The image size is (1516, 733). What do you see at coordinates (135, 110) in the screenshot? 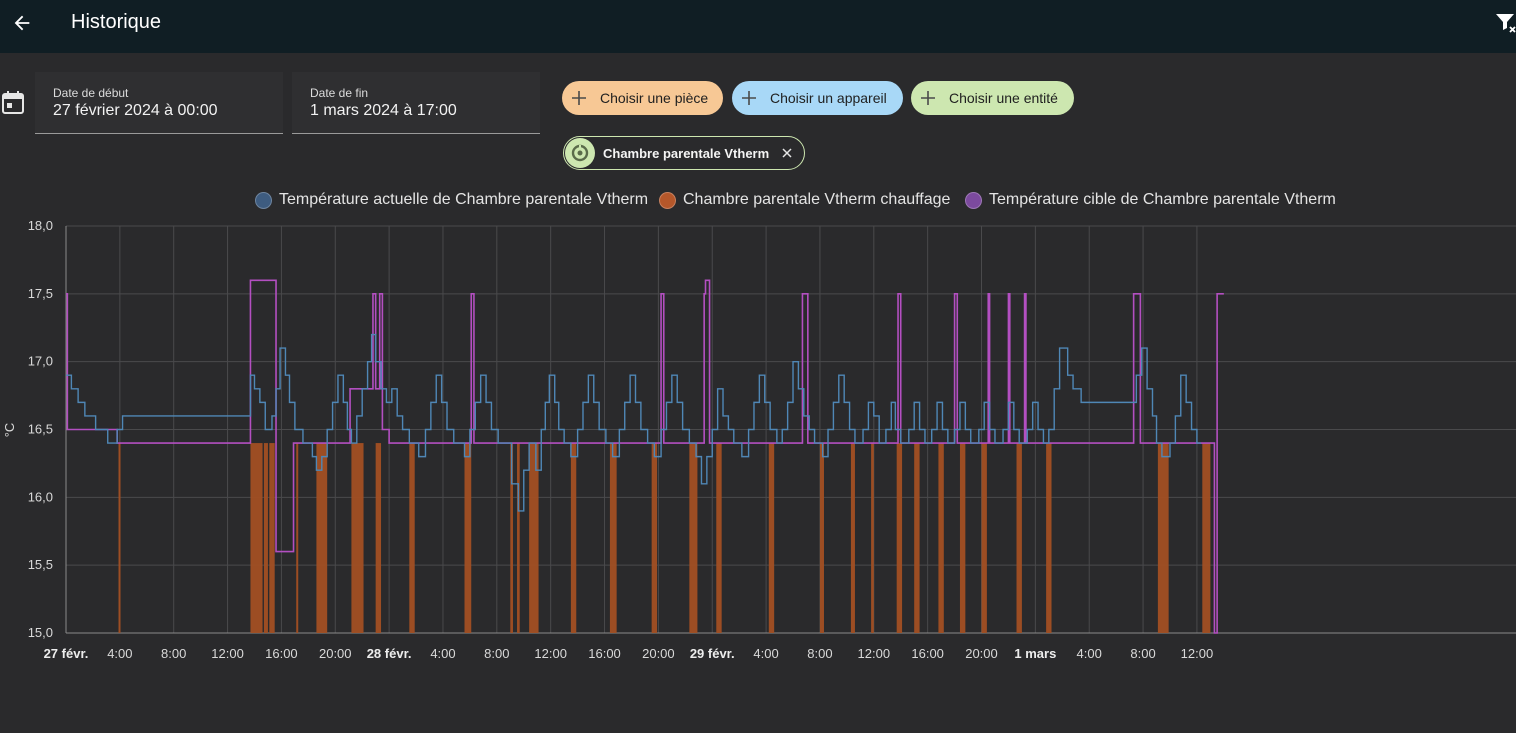
I see `start-date-value: 27 février 2024 à 00:00` at bounding box center [135, 110].